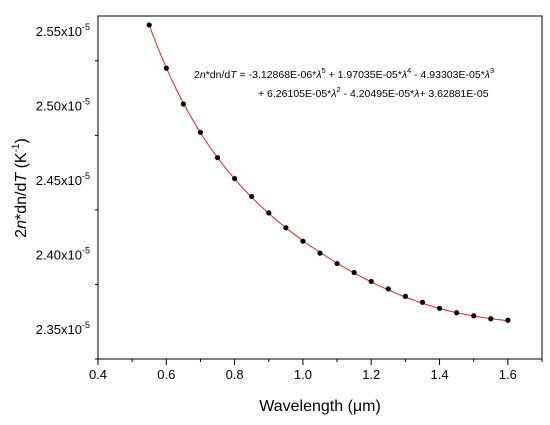 Image resolution: width=550 pixels, height=425 pixels. Describe the element at coordinates (21, 140) in the screenshot. I see `y-title-close: )` at that location.